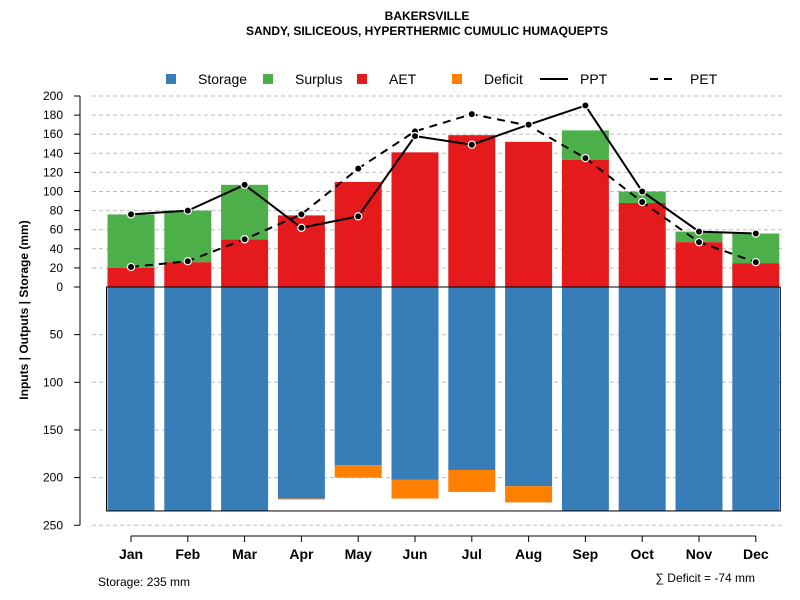 The height and width of the screenshot is (600, 800). What do you see at coordinates (57, 211) in the screenshot?
I see `y-tick-label: 80` at bounding box center [57, 211].